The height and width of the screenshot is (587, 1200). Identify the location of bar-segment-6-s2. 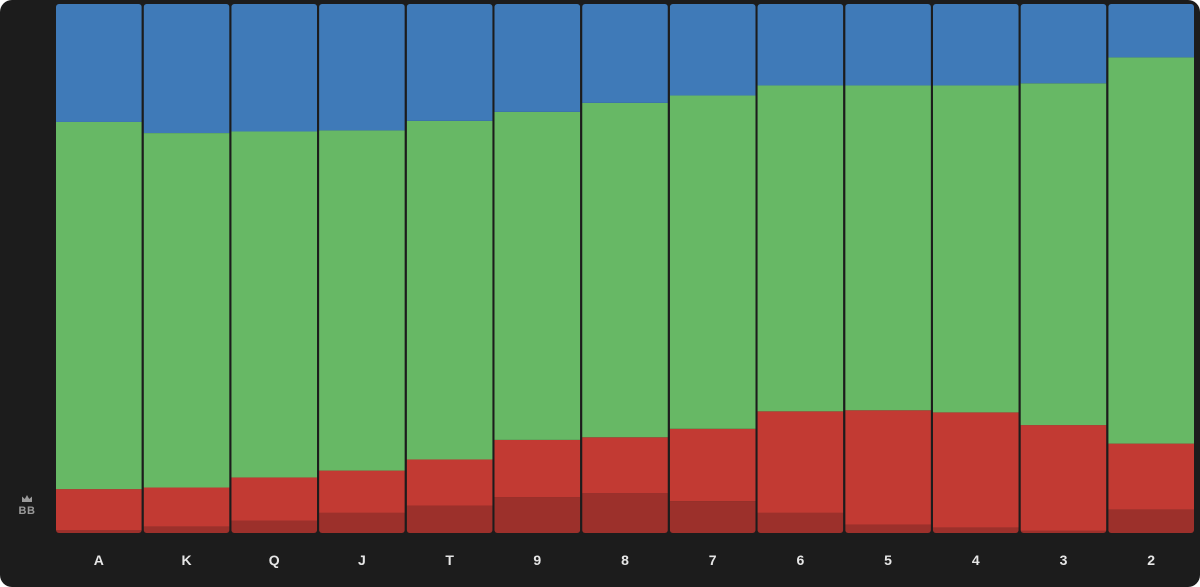
(800, 248).